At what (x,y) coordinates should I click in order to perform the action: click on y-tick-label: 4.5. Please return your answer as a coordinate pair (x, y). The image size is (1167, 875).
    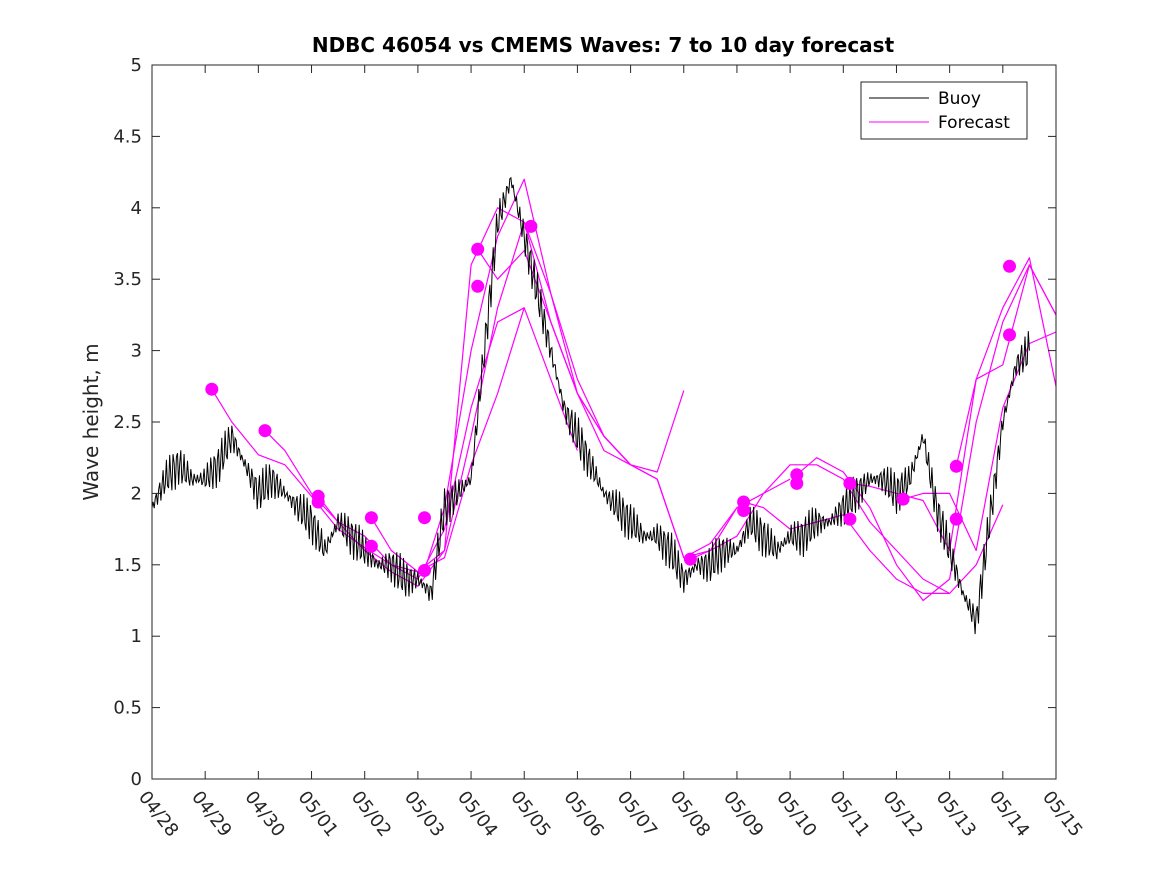
    Looking at the image, I should click on (127, 136).